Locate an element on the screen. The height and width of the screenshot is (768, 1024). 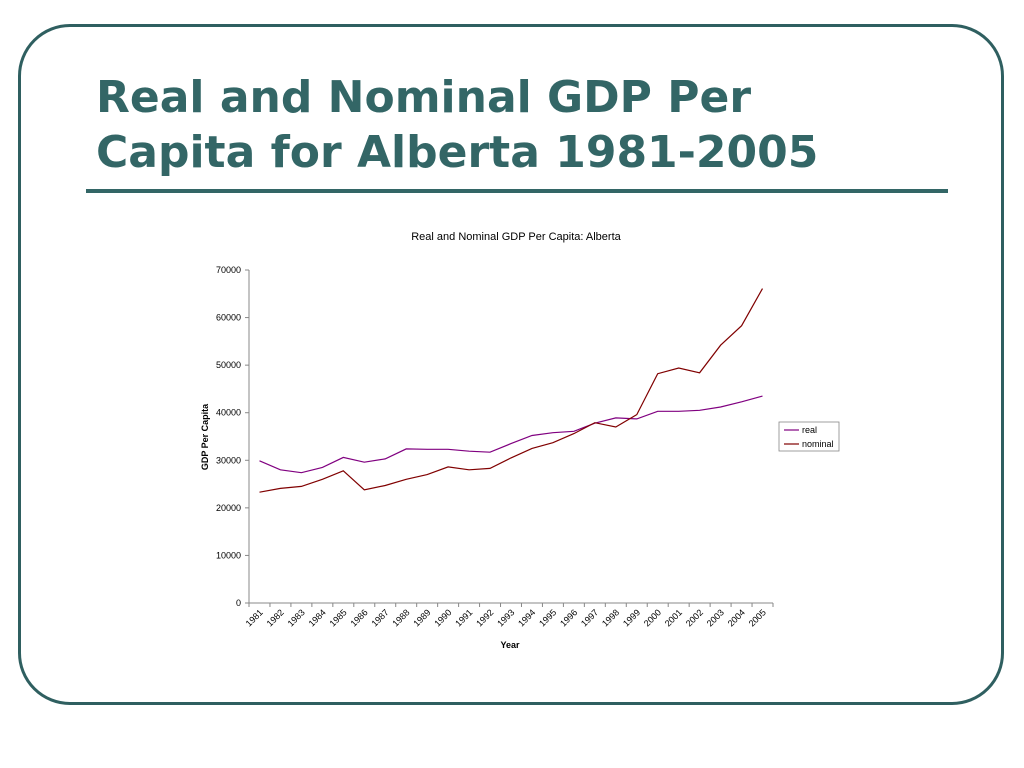
x-tick-label: 1991 is located at coordinates (463, 617).